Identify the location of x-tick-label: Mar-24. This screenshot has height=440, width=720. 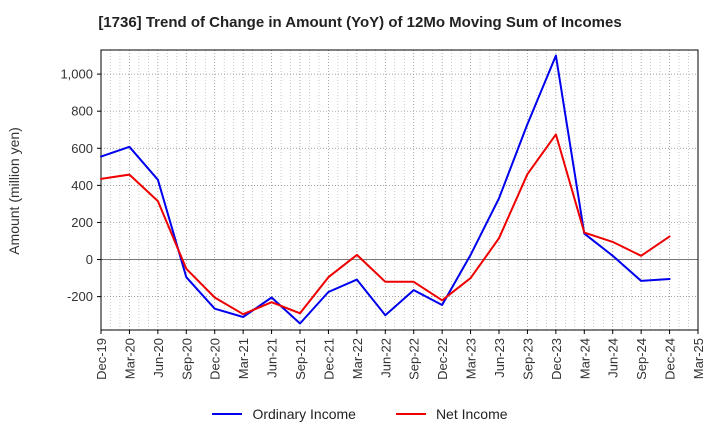
(584, 358).